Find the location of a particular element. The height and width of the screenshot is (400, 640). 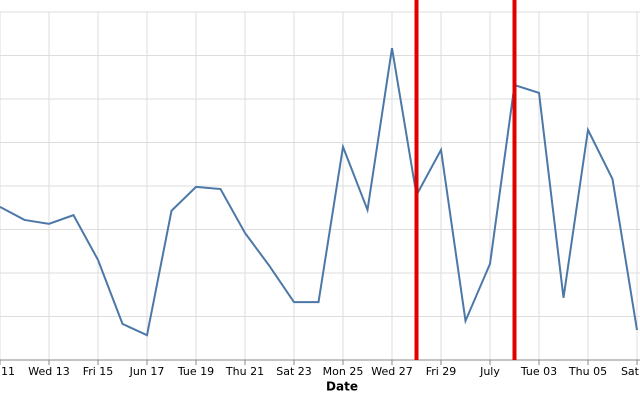

x-tick-label: Sat 23 is located at coordinates (294, 371).